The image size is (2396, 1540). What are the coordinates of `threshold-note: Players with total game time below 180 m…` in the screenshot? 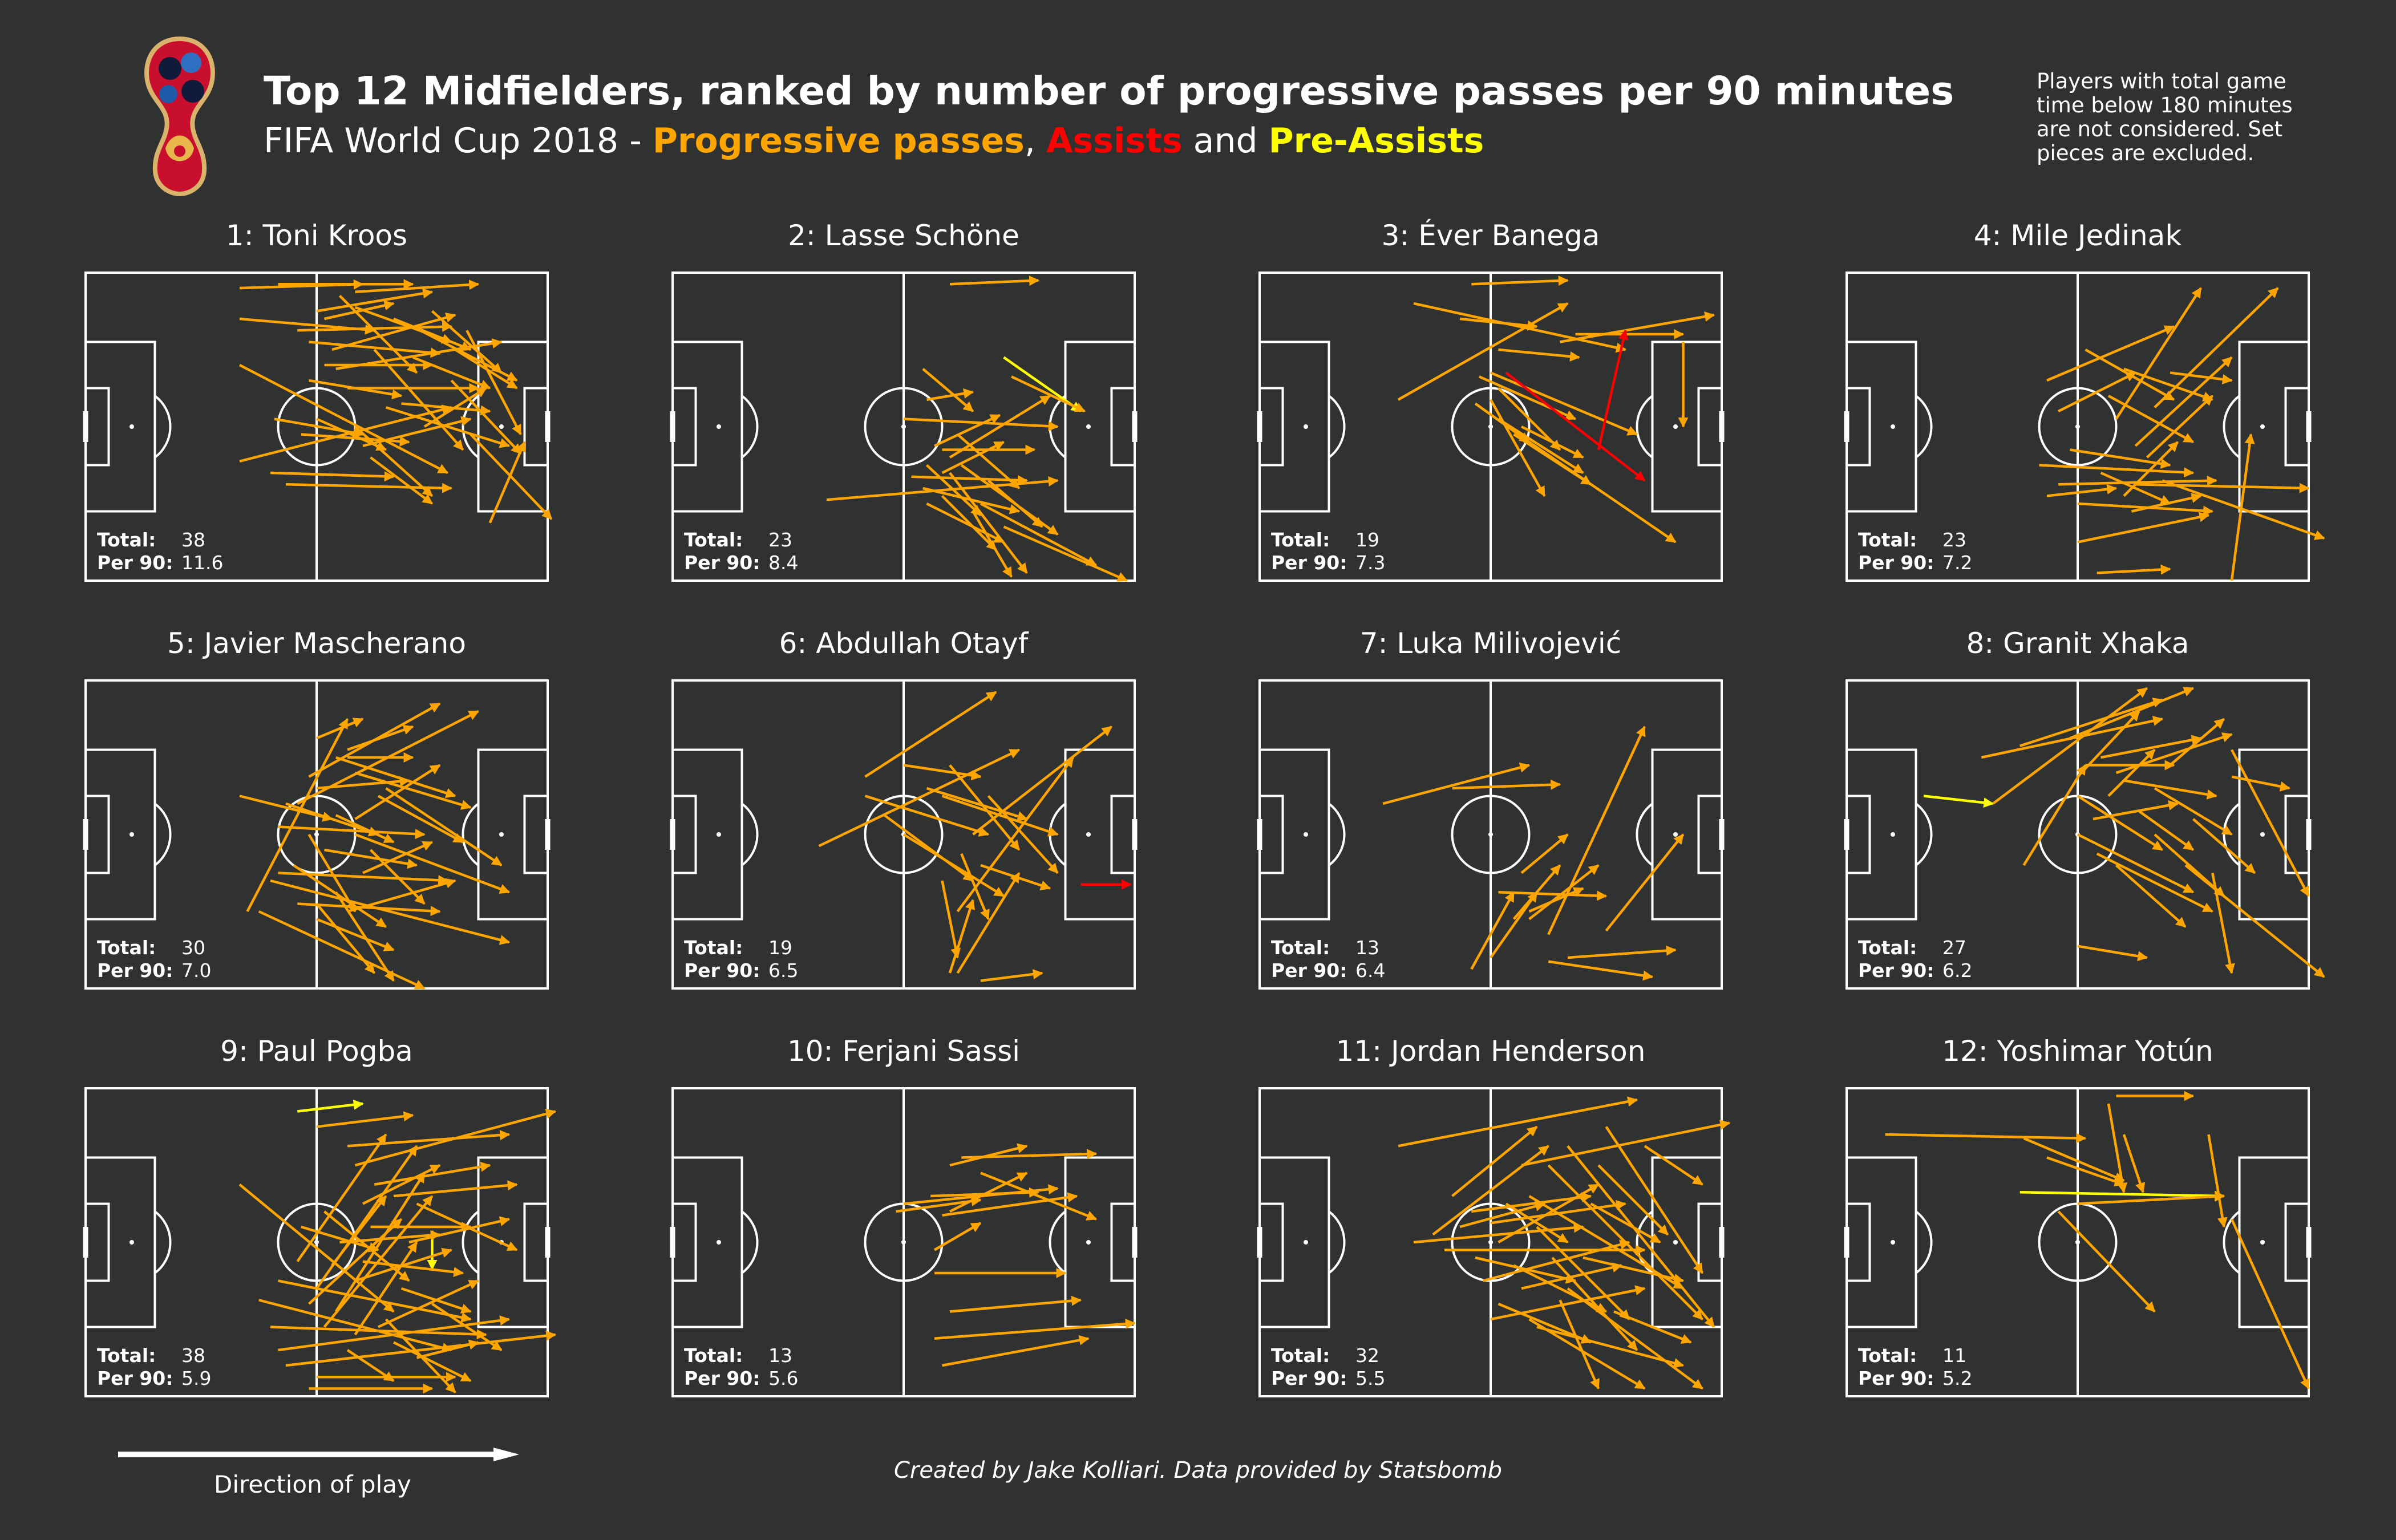 It's located at (2165, 117).